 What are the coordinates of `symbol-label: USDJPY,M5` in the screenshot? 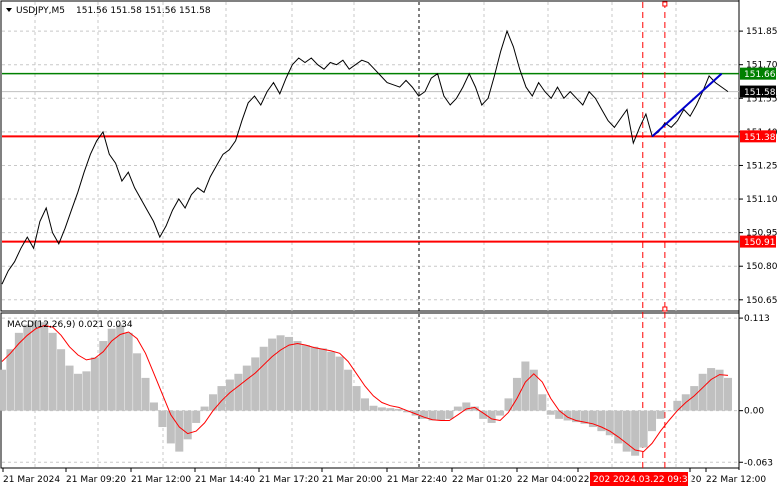 It's located at (40, 11).